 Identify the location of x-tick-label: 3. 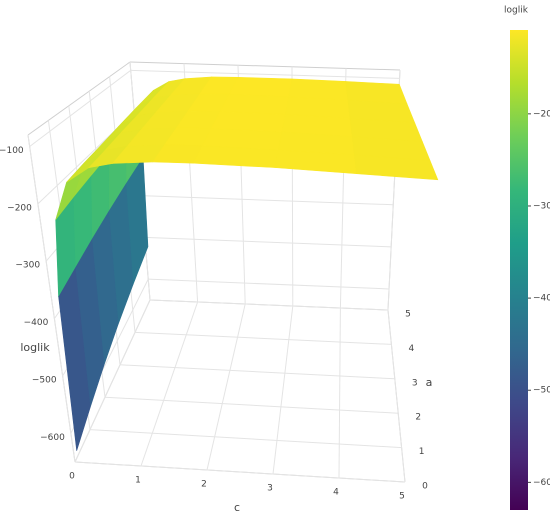
(270, 489).